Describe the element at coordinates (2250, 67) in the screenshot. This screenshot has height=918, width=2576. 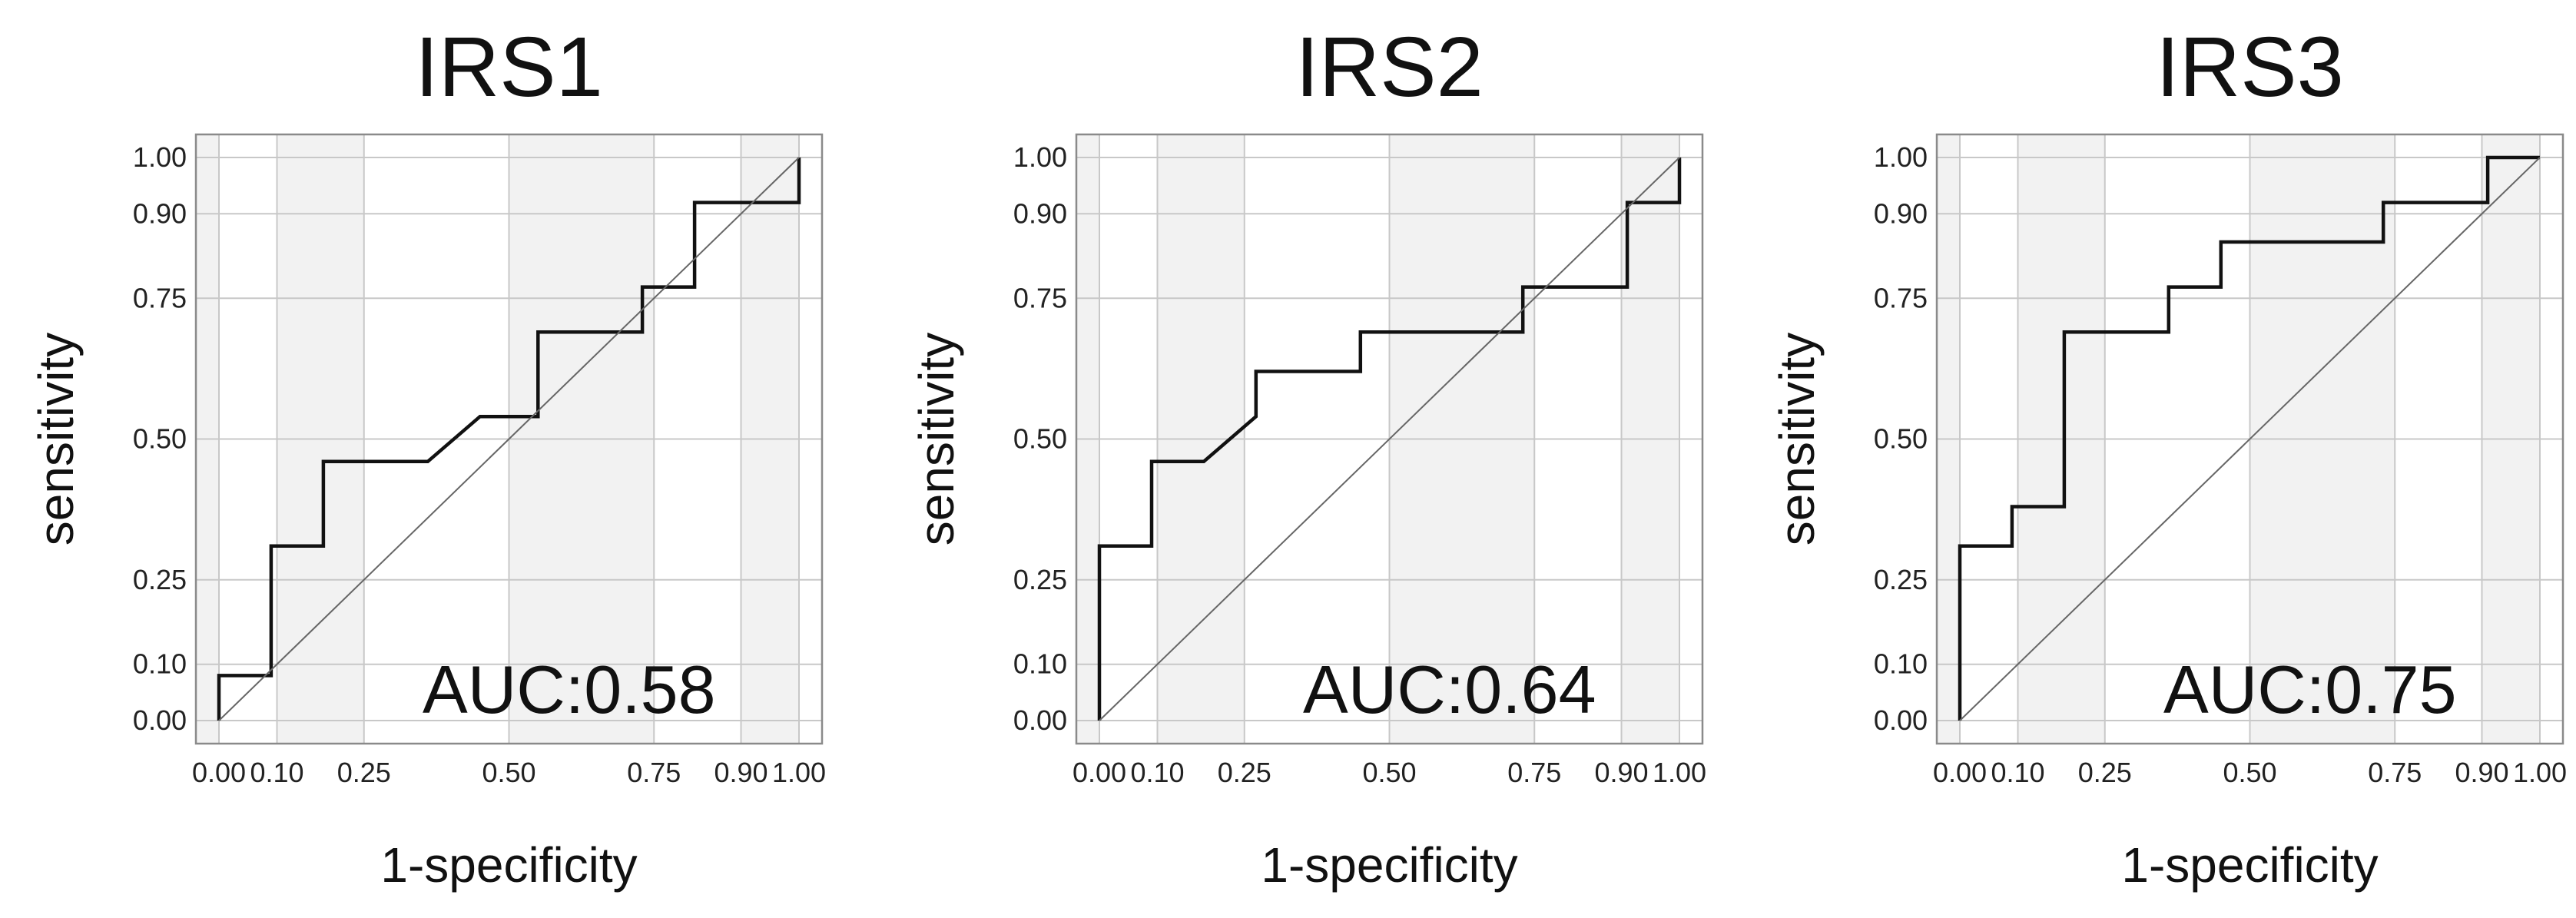
I see `panel-title: IRS3` at that location.